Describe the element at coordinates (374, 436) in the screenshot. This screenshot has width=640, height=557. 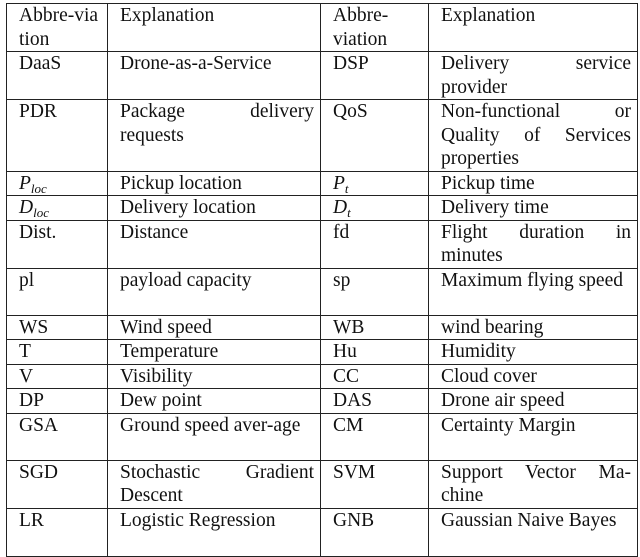
I see `abbreviation-cell: CM` at that location.